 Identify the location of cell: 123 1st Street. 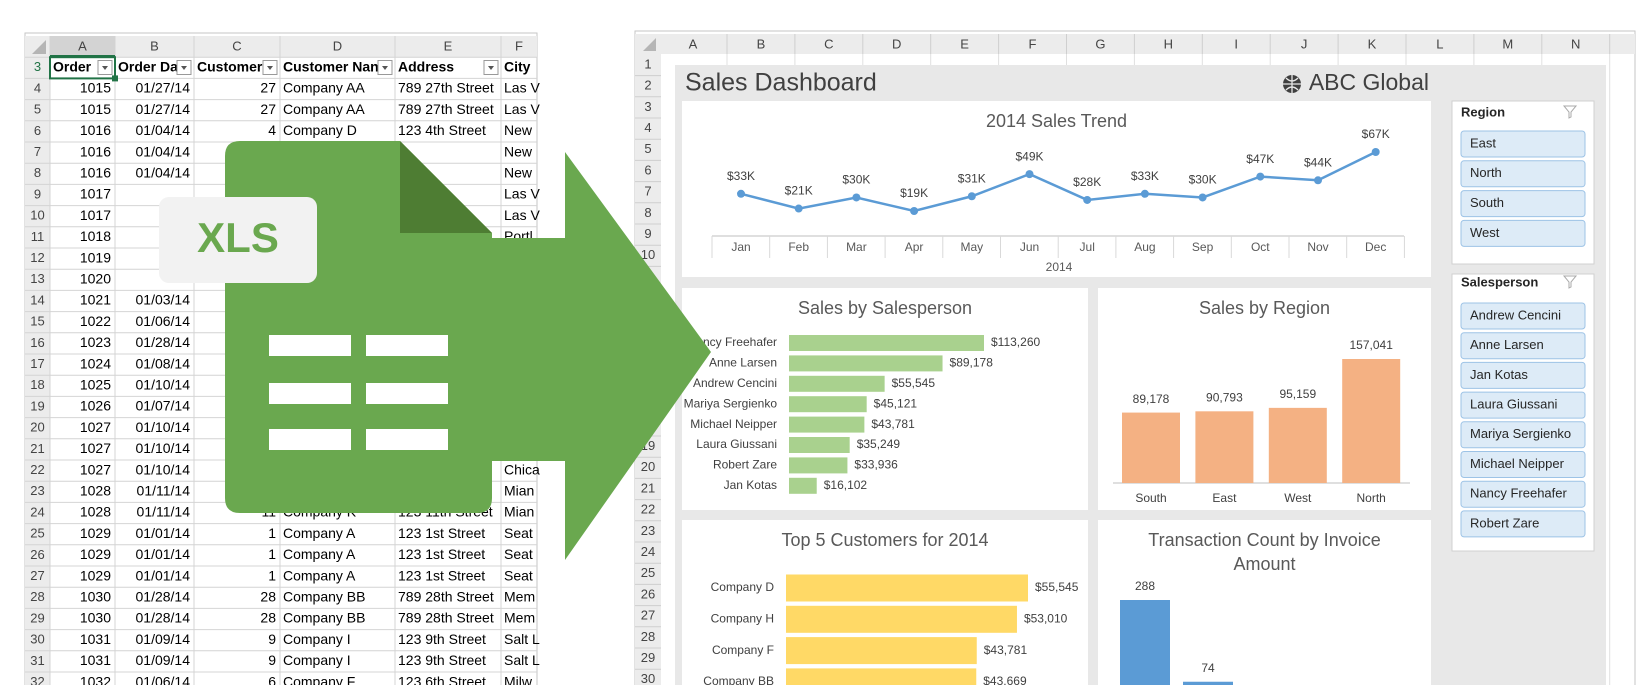
(441, 554).